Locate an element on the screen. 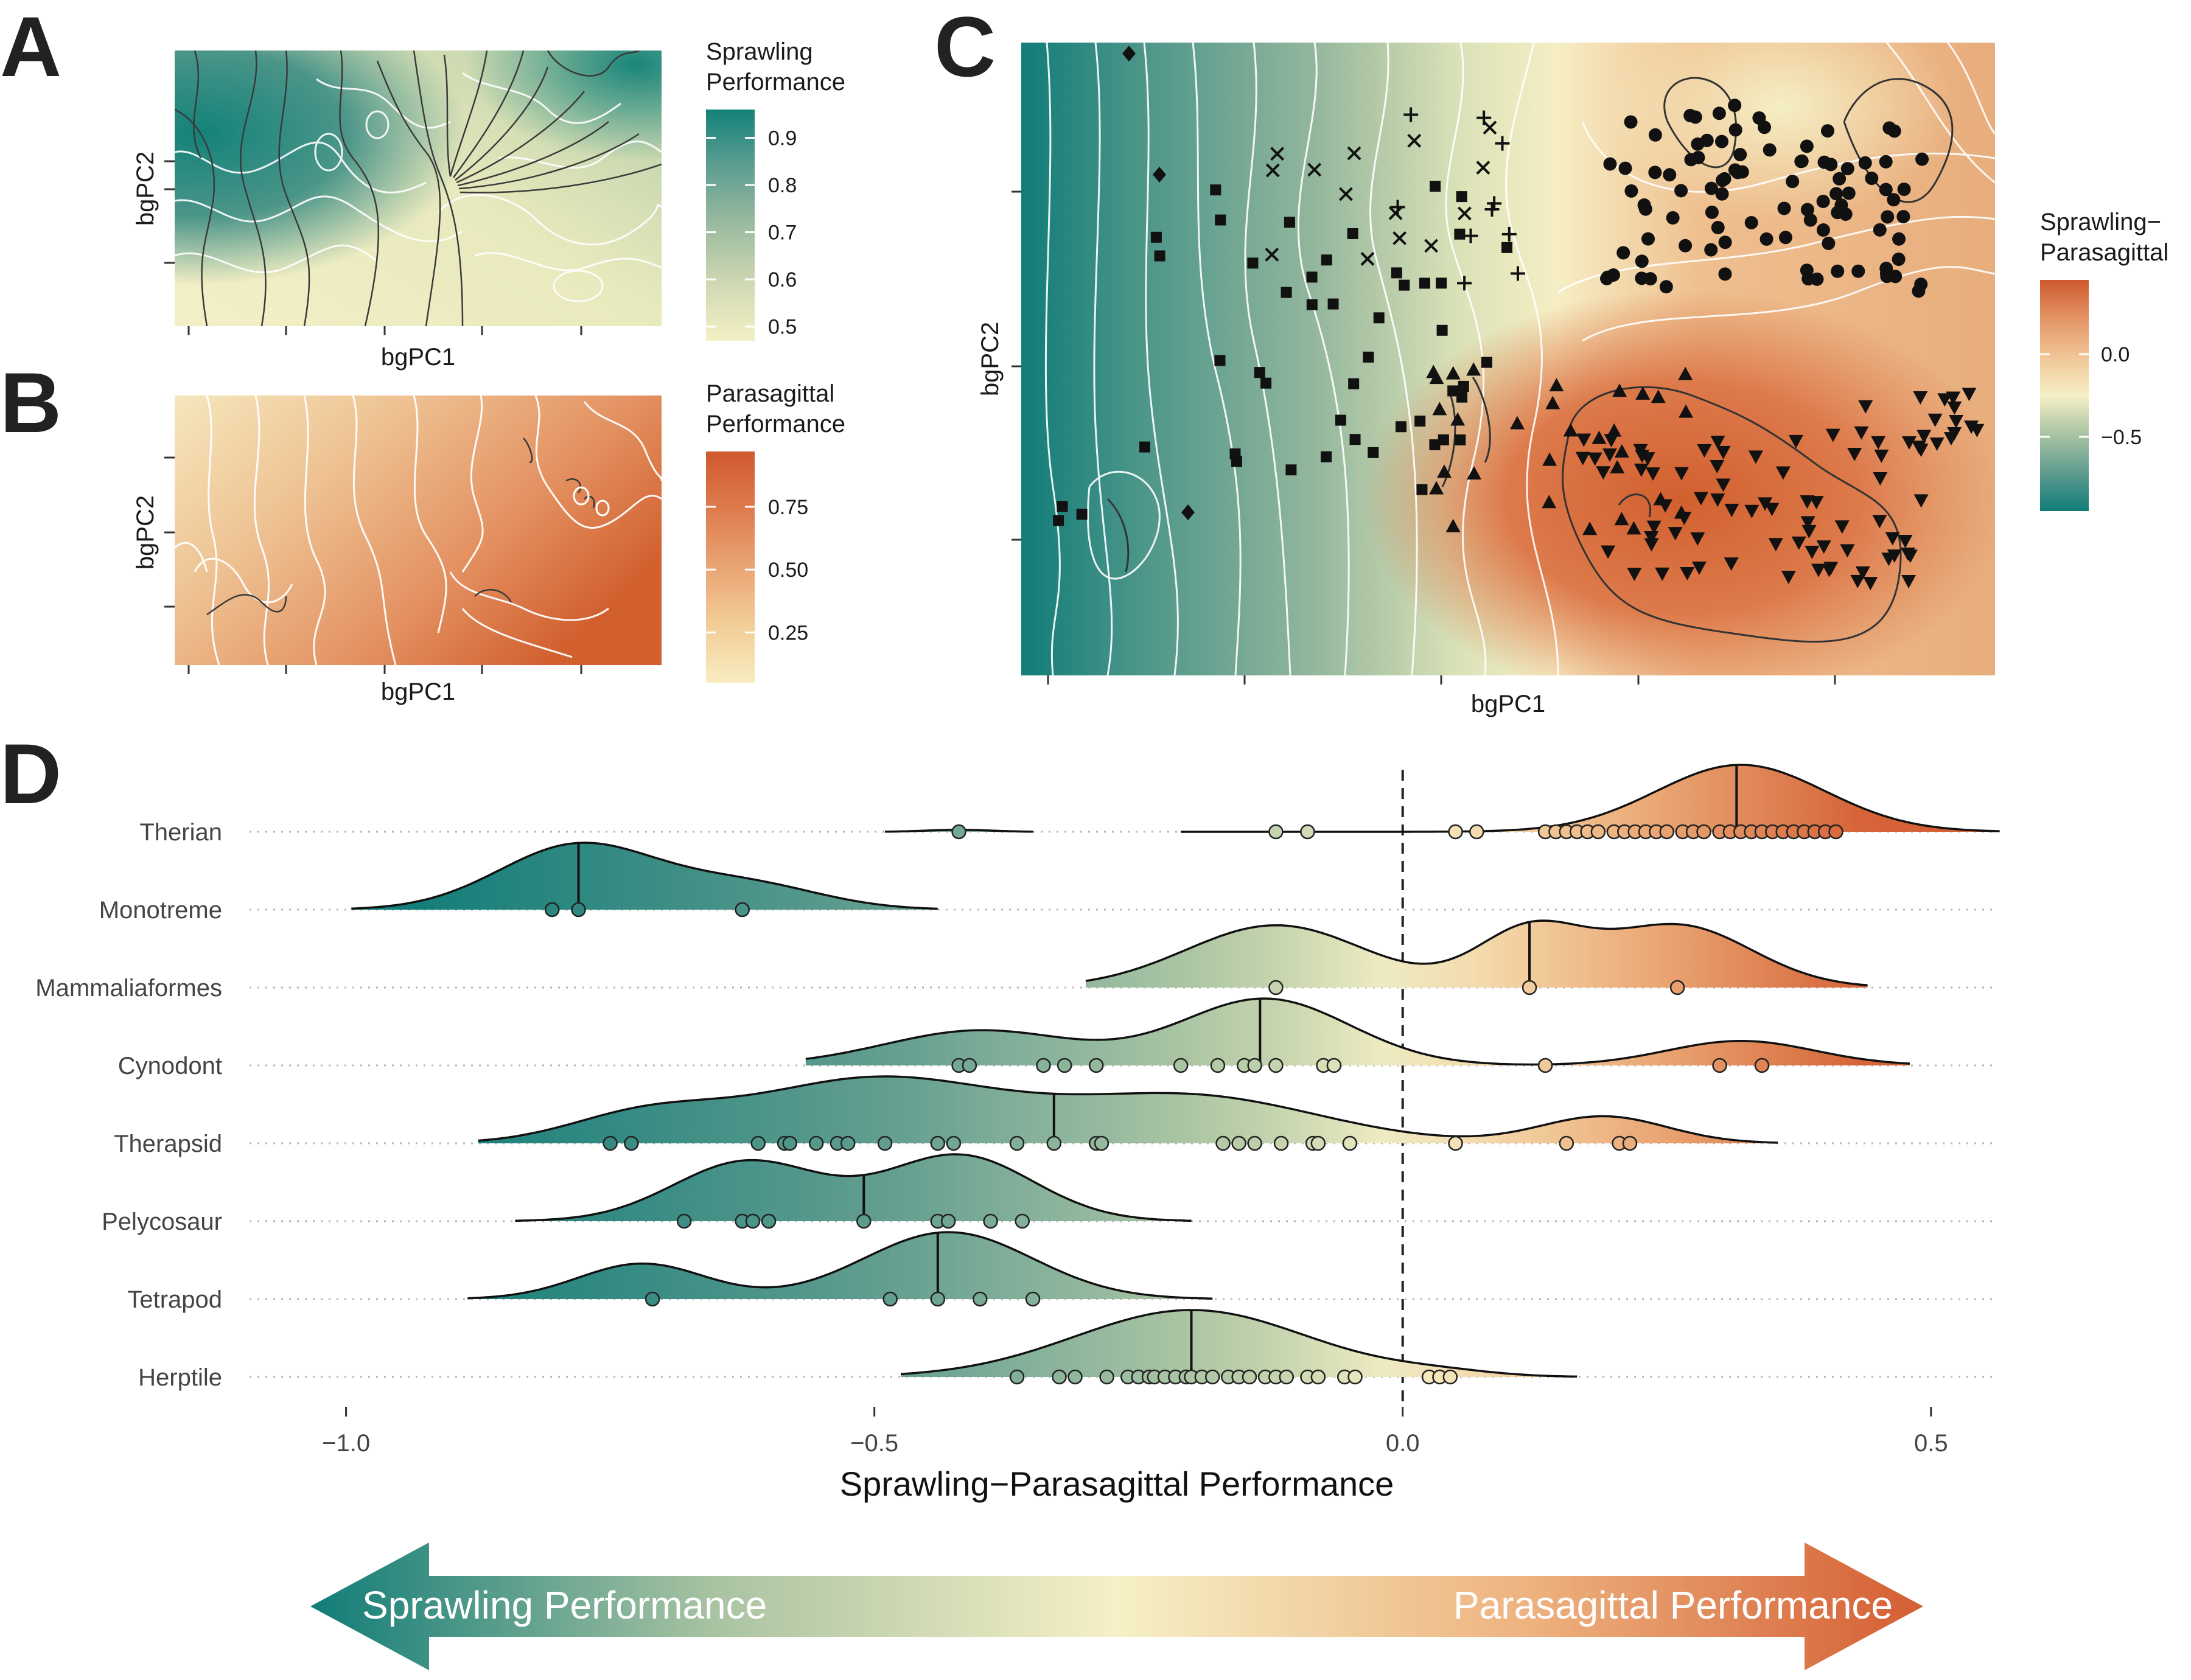 Image resolution: width=2191 pixels, height=1680 pixels. panel-b-letter: B is located at coordinates (30, 402).